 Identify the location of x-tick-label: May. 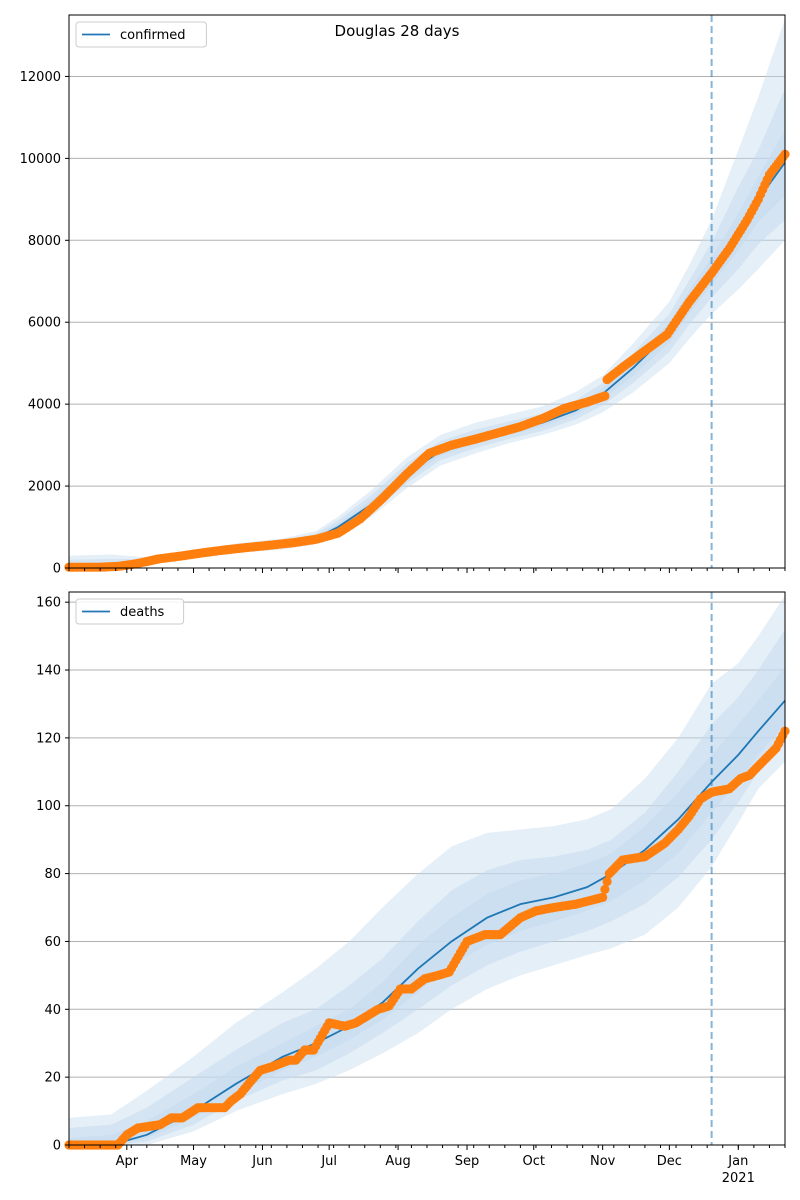
(193, 1161).